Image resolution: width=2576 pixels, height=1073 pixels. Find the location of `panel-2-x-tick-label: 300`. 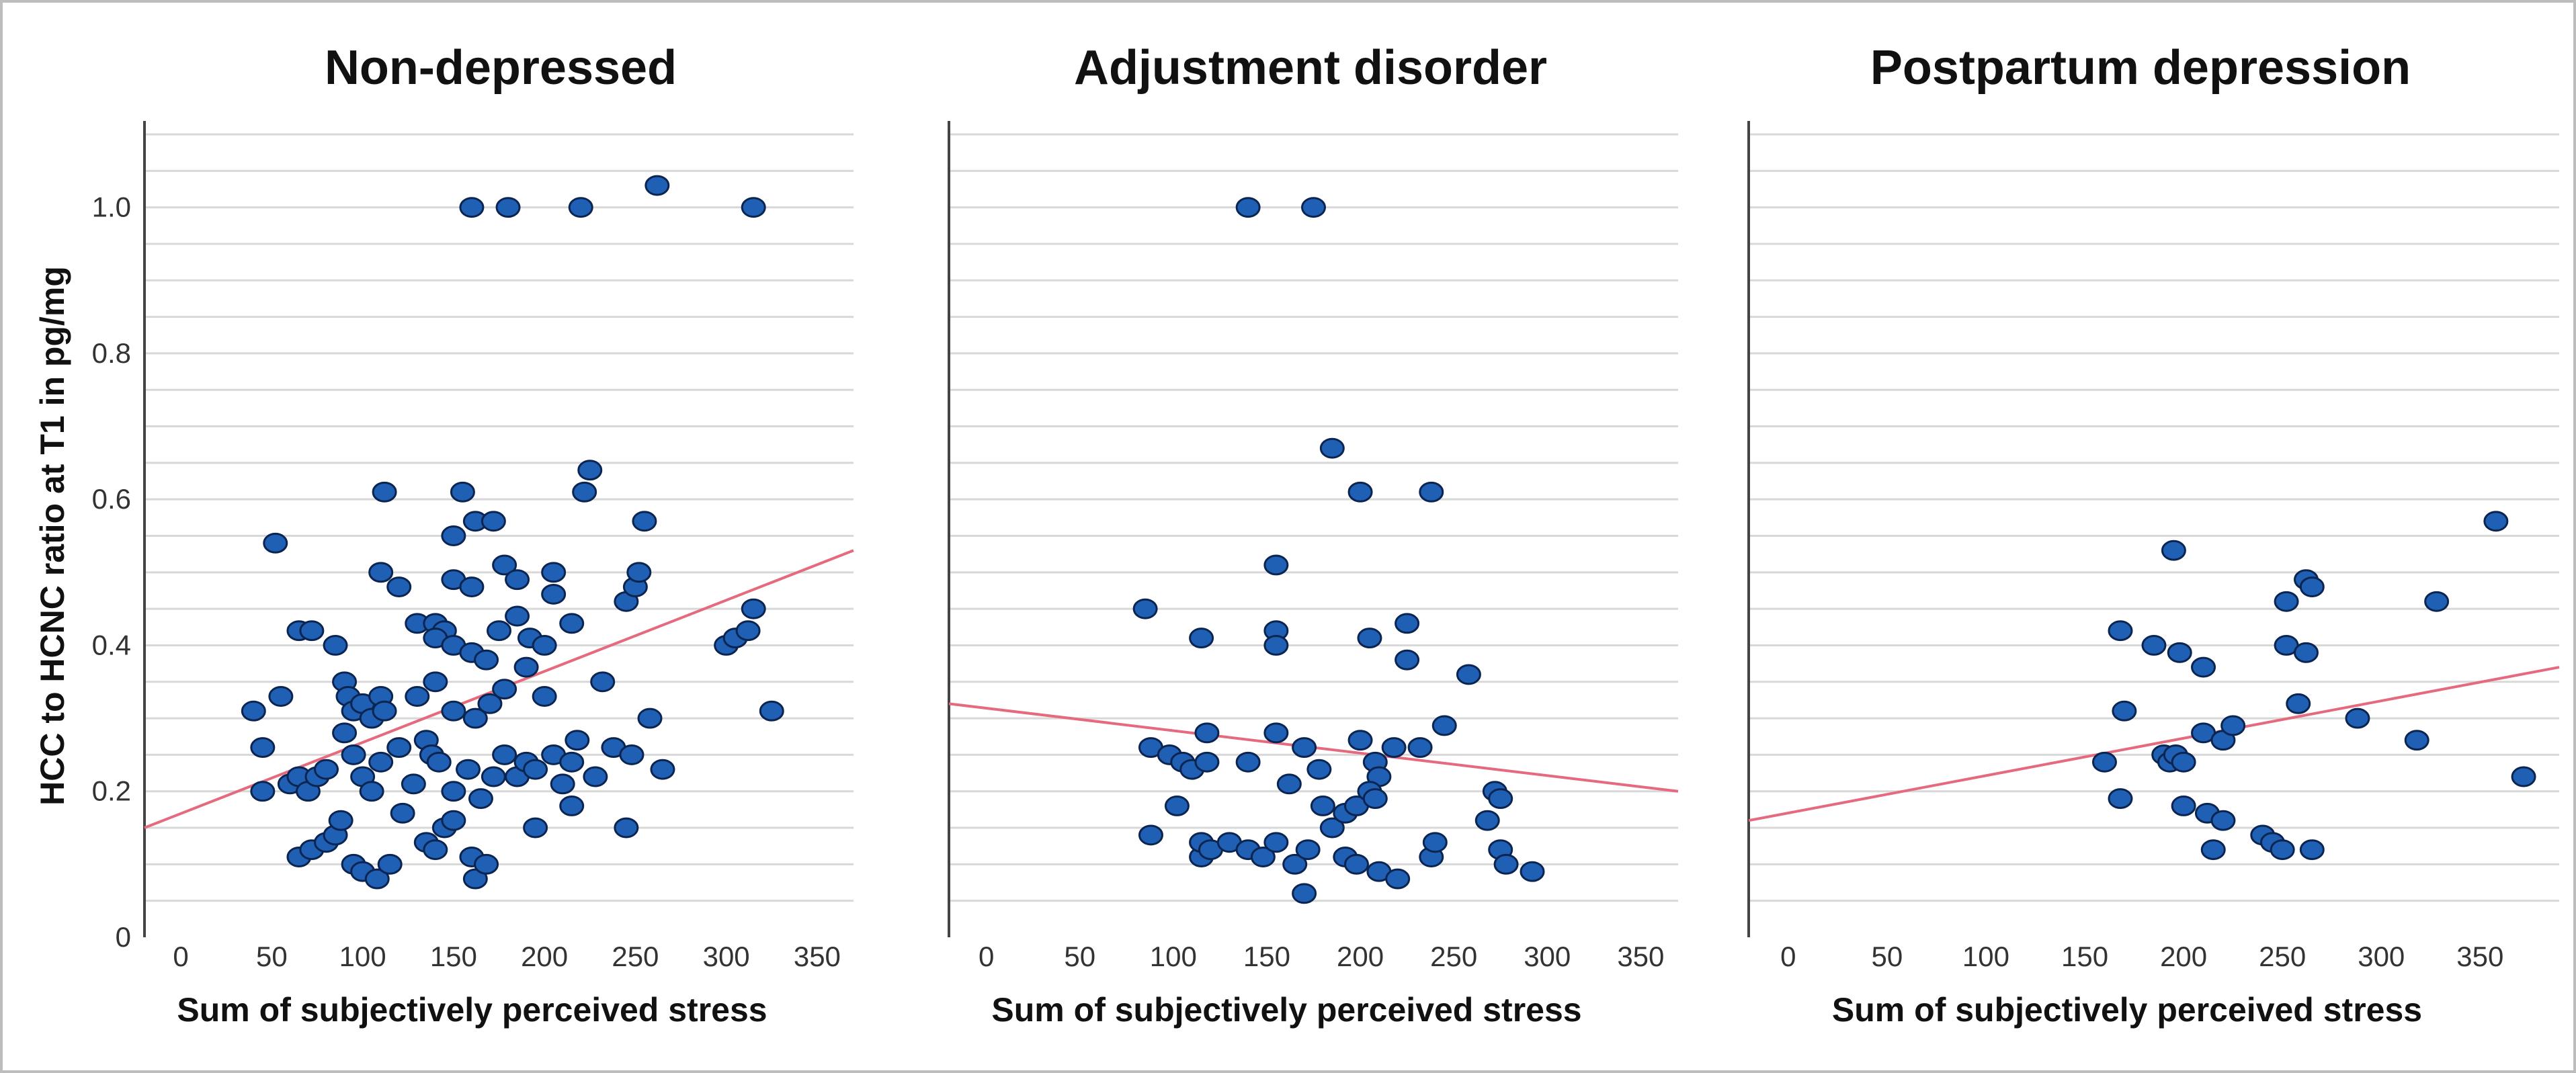

panel-2-x-tick-label: 300 is located at coordinates (1547, 957).